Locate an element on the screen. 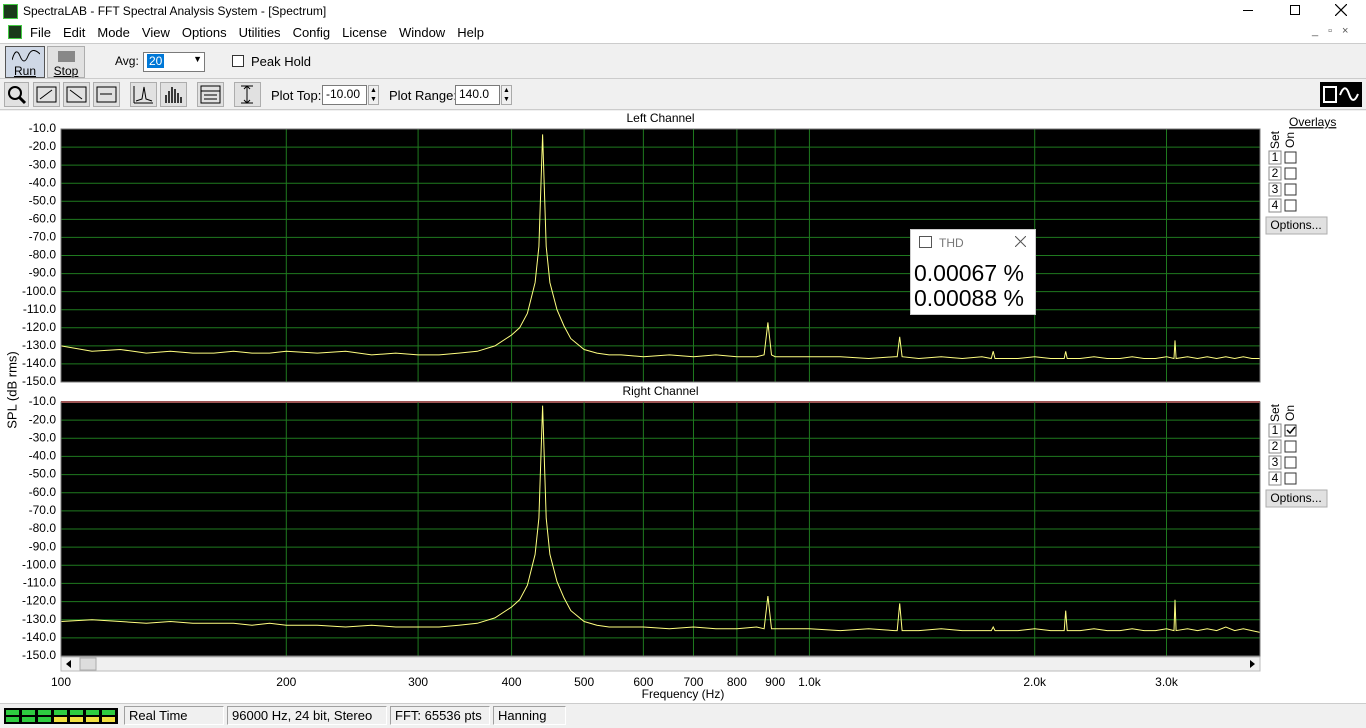 Image resolution: width=1366 pixels, height=728 pixels. y-tick-label: -110.0 is located at coordinates (39, 583).